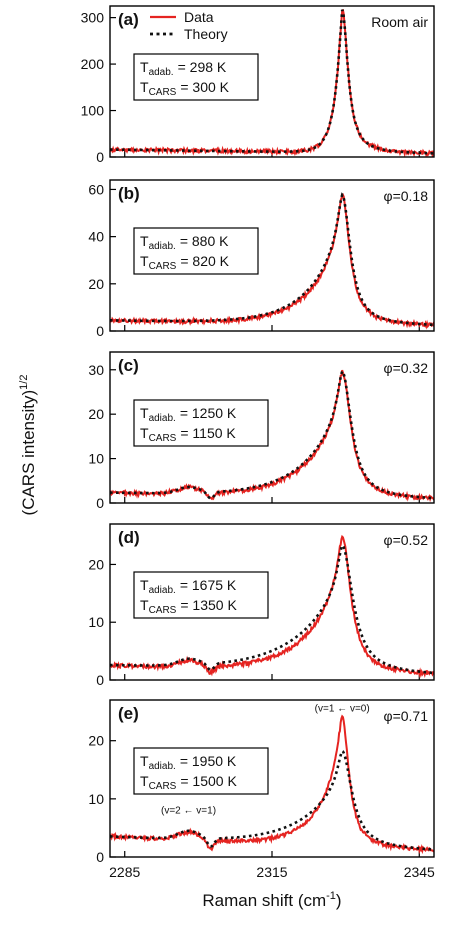  I want to click on T-cars-text: TCARS = 300 K, so click(185, 88).